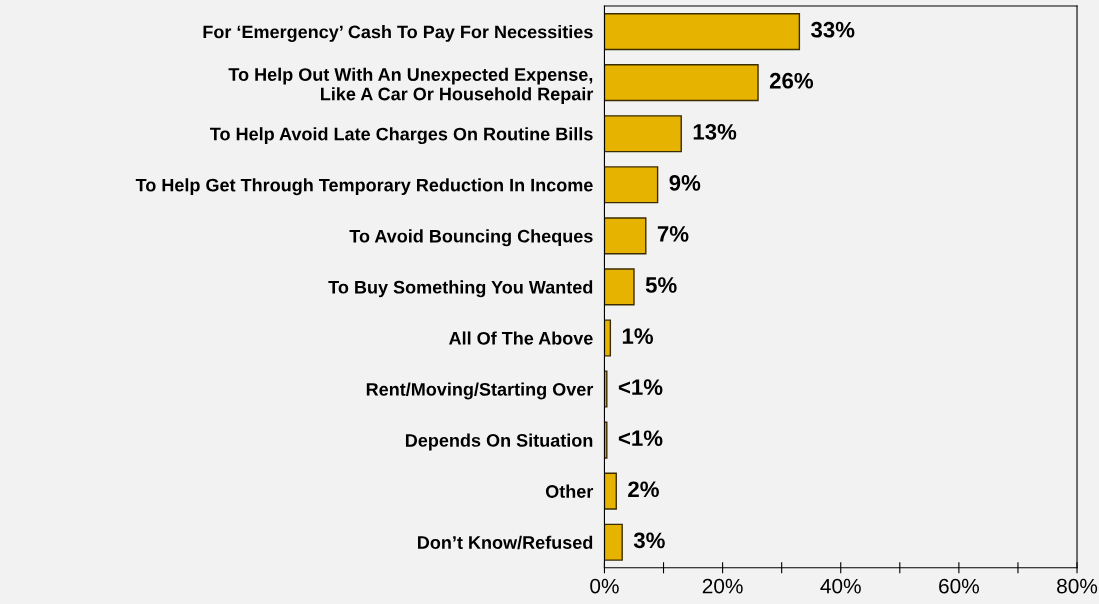 This screenshot has width=1099, height=604. I want to click on data-label: 9%, so click(685, 183).